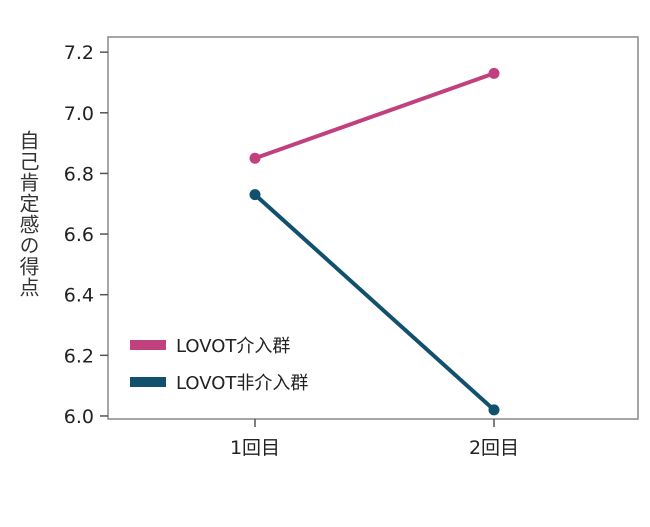 This screenshot has height=527, width=650. I want to click on legend-label: LOVOT非介入群, so click(242, 383).